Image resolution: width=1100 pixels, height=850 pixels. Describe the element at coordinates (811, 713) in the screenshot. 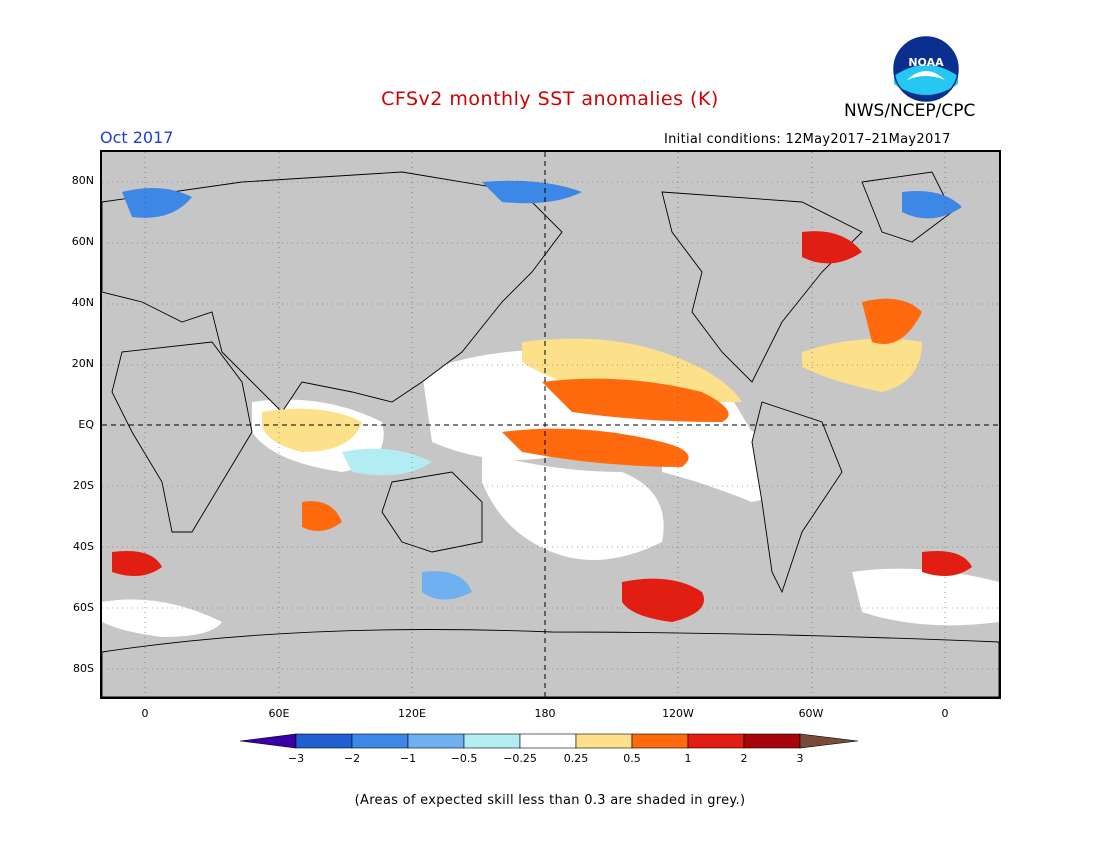

I see `lon-label: 60W` at that location.